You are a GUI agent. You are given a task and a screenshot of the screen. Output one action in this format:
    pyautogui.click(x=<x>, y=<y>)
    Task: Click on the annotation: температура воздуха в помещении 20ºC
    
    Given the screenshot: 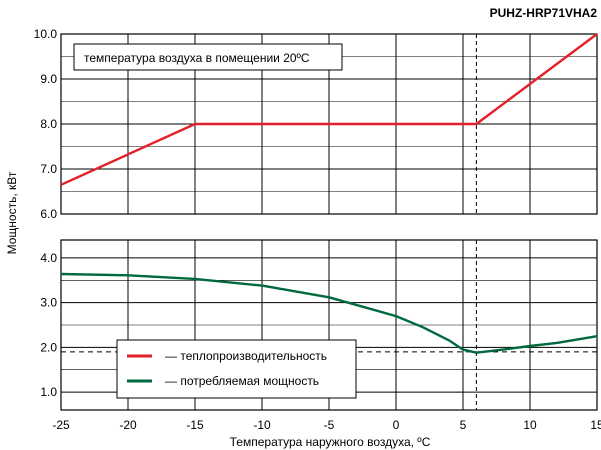 What is the action you would take?
    pyautogui.click(x=208, y=57)
    